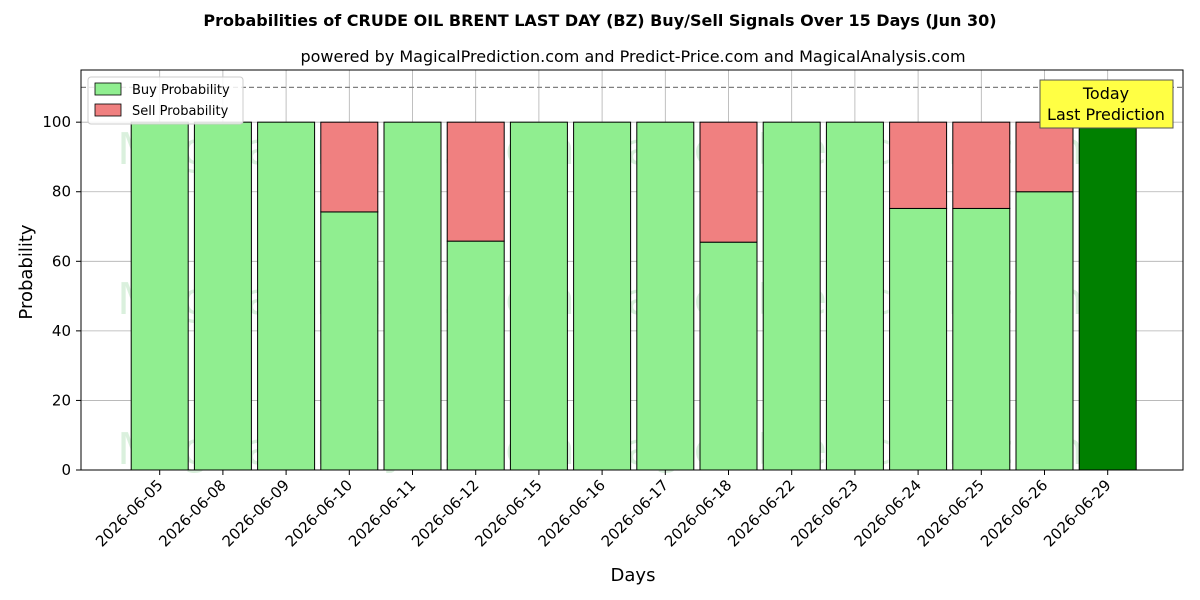  I want to click on x-tick-label: 2026-06-17, so click(635, 513).